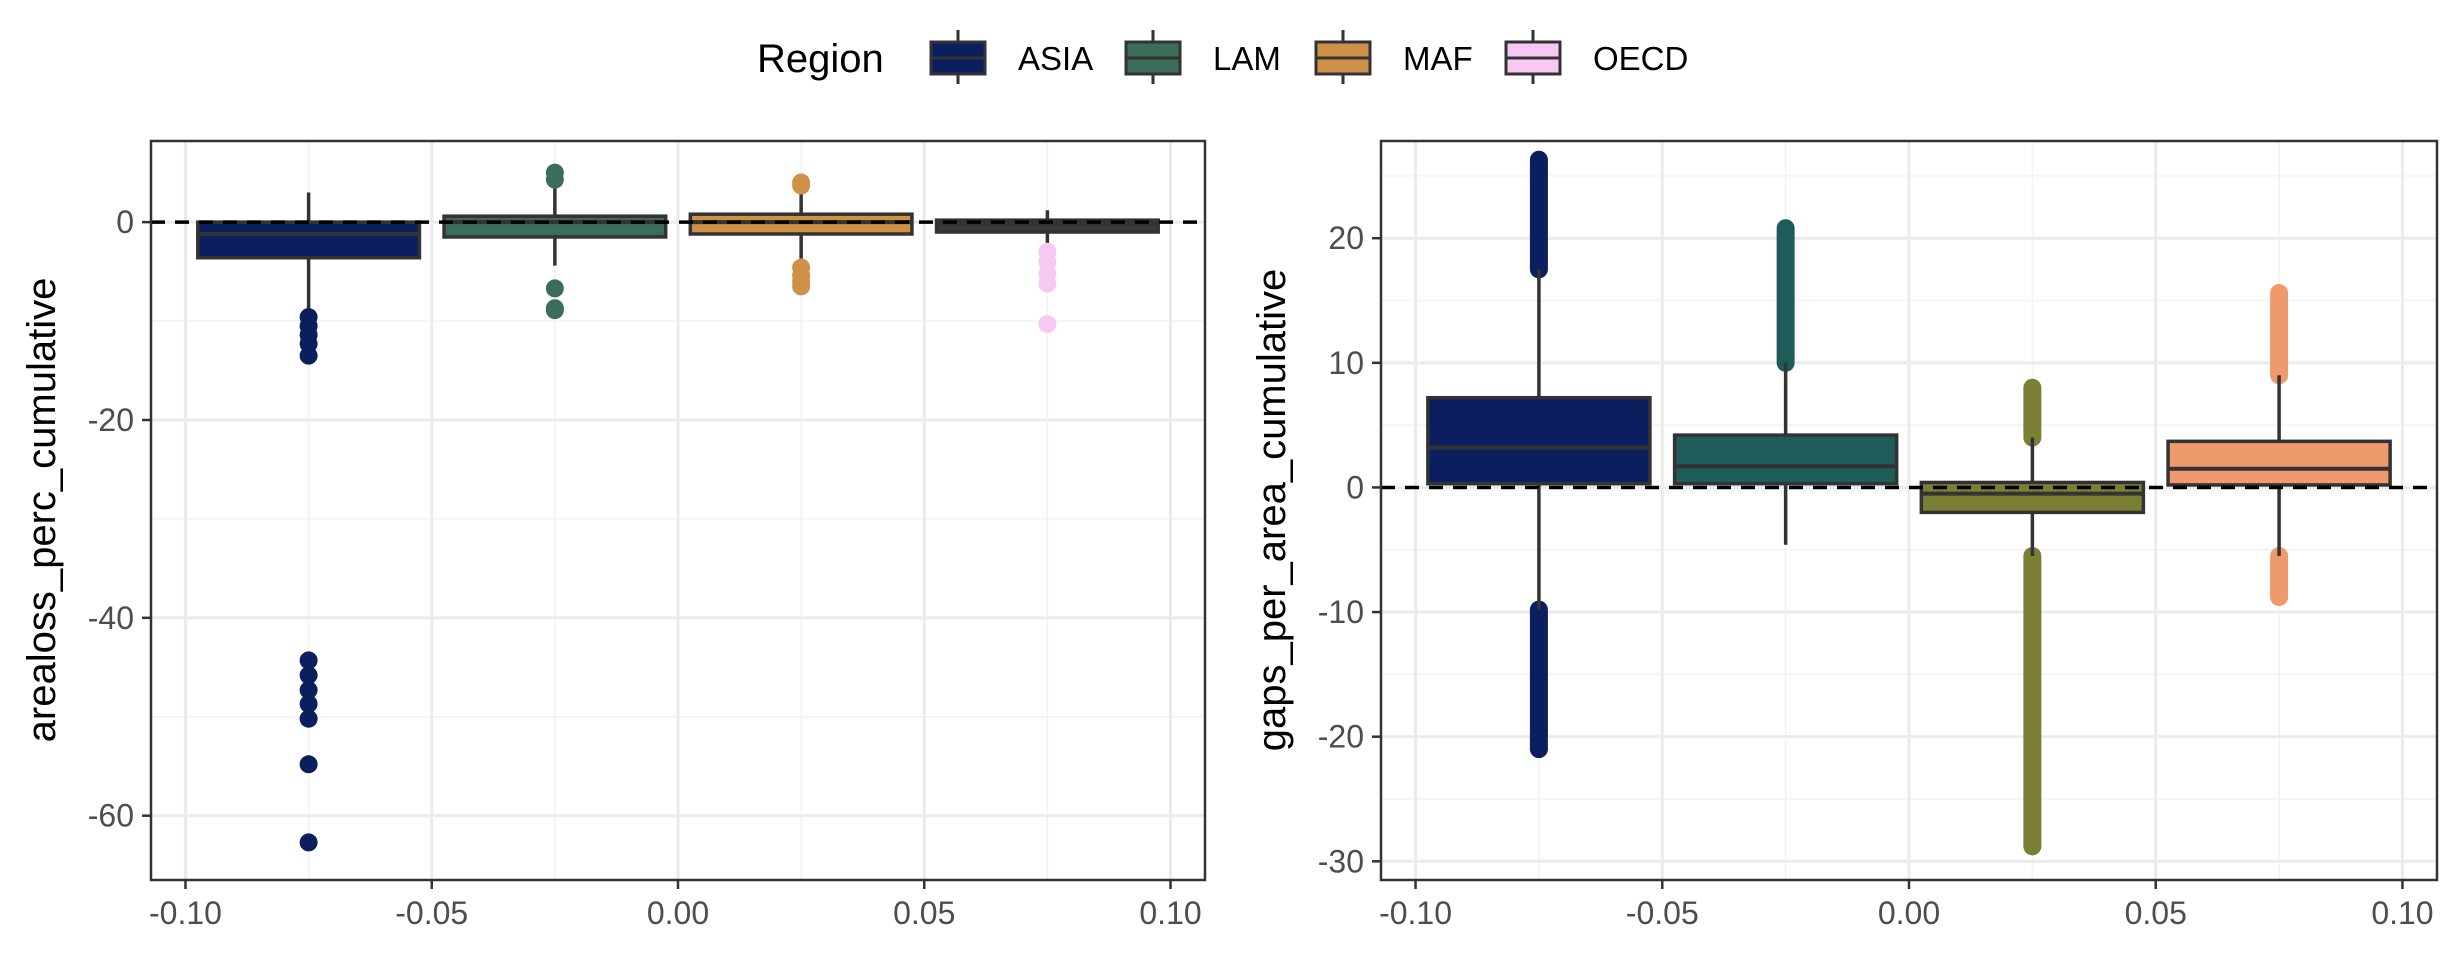 This screenshot has width=2459, height=964. I want to click on y-axis-title: arealoss_perc_cumulative, so click(42, 510).